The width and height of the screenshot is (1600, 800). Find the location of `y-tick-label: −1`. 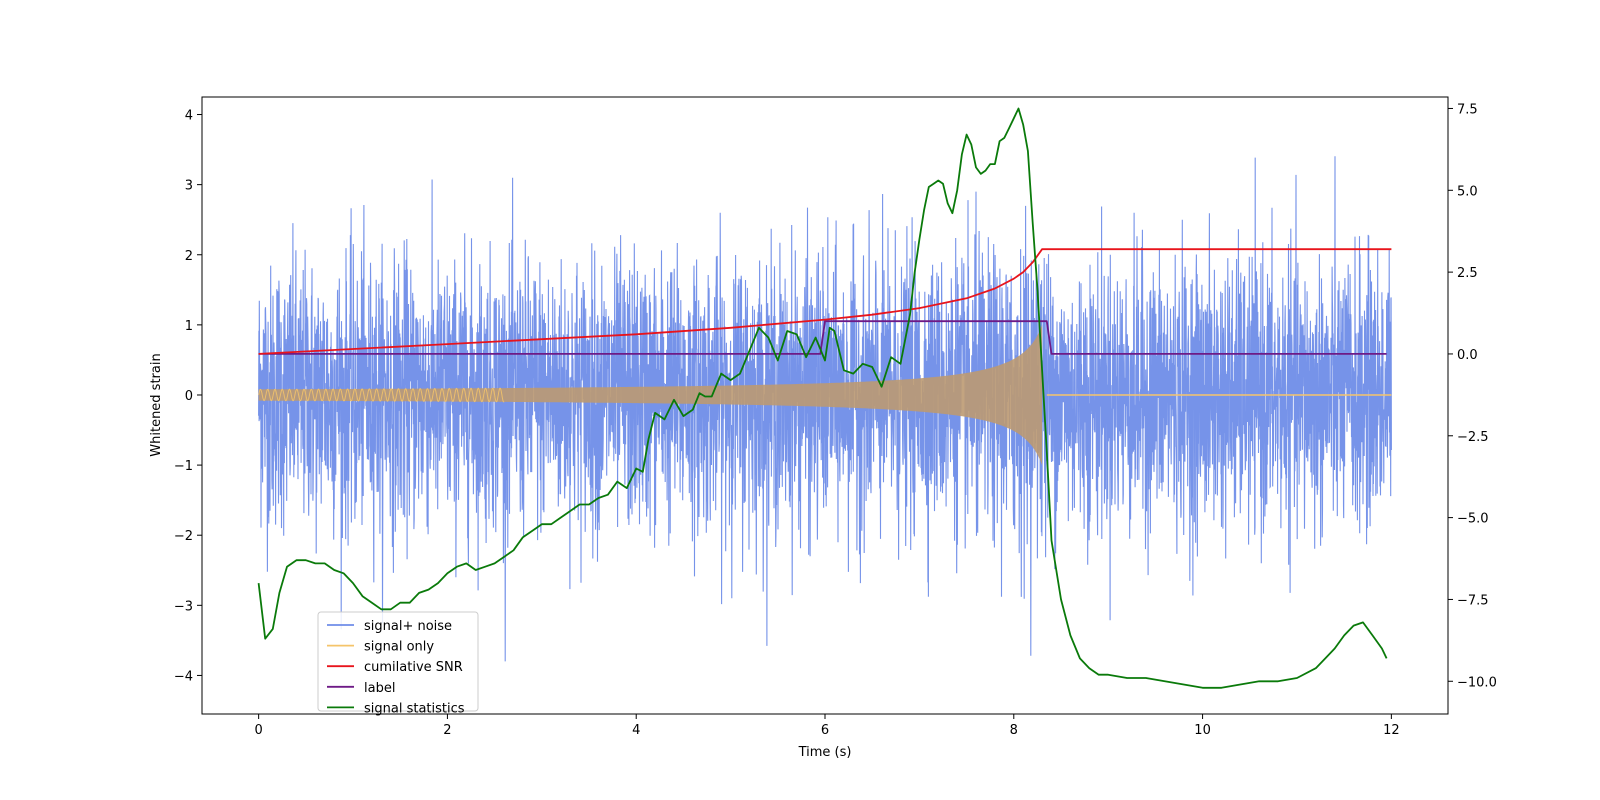

y-tick-label: −1 is located at coordinates (183, 466).